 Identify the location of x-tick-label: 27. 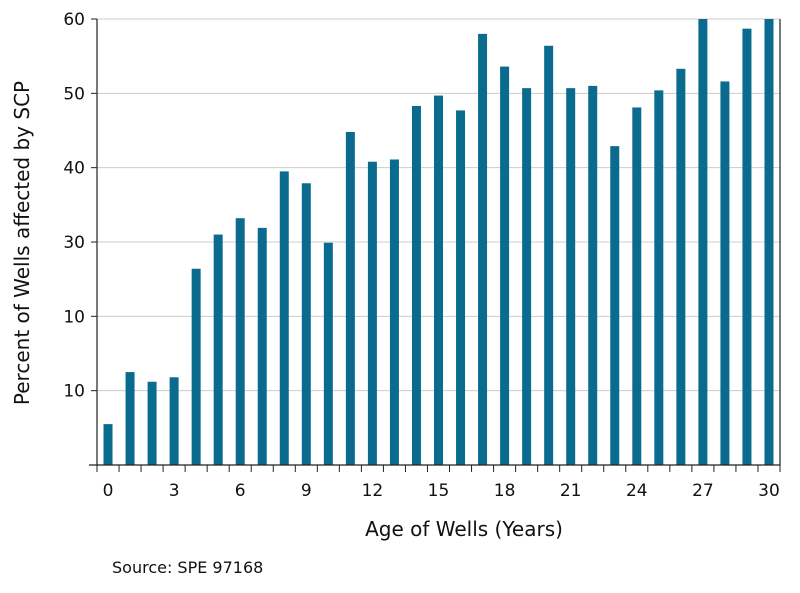
(703, 491).